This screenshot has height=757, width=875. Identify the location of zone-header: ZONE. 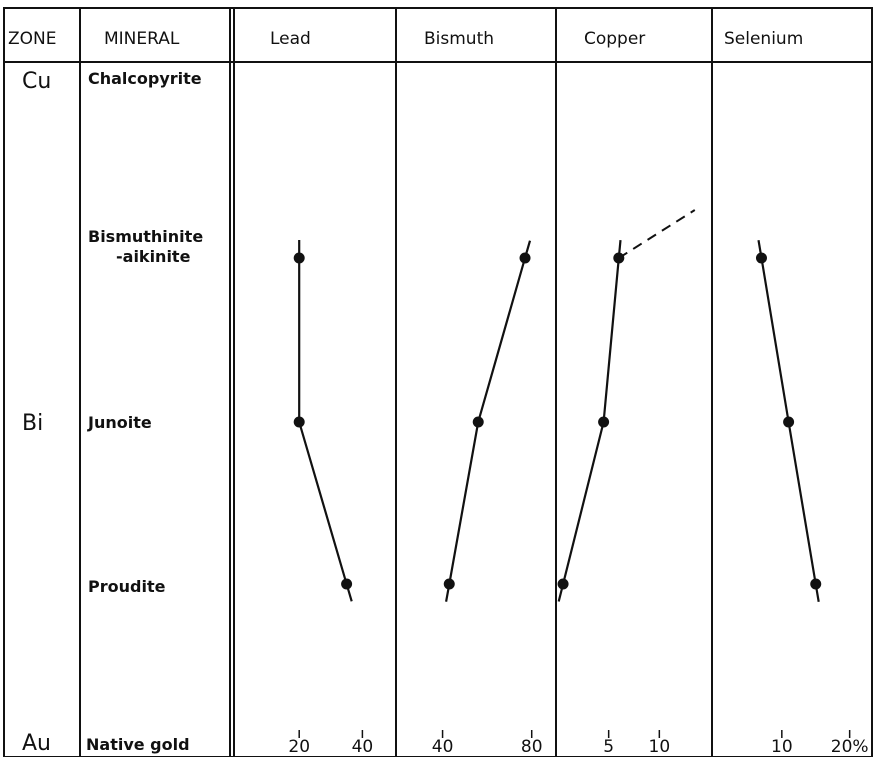
(32, 39).